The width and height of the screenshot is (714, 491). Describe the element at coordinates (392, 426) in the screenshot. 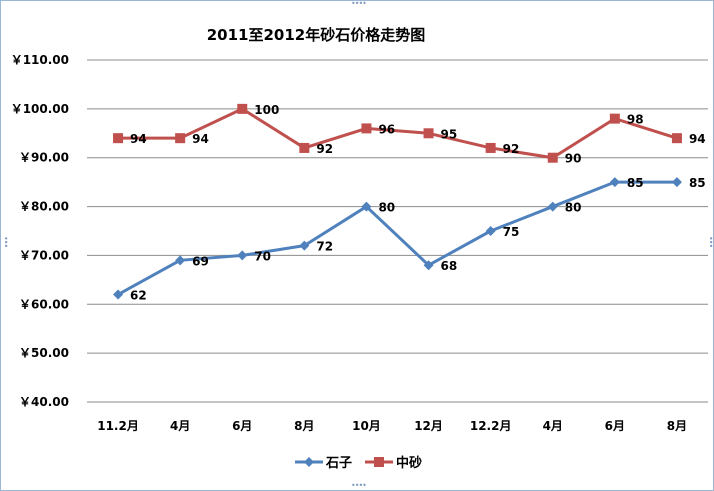

I see `x-axis-ticks: 11.2月 4月 6月 8月 10月 12月 12.2月 4月 6月 8月` at that location.